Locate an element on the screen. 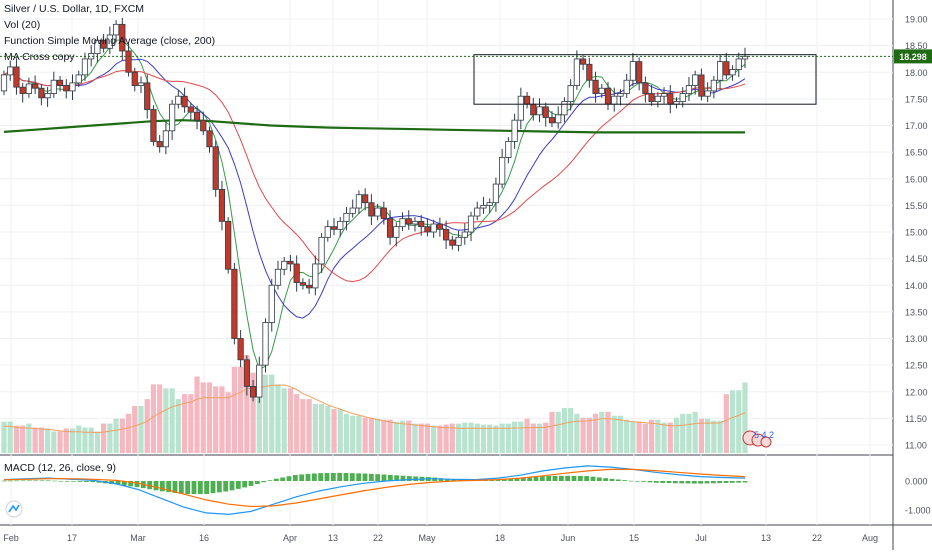 This screenshot has width=932, height=555. price-tick-label: 15.00 is located at coordinates (916, 233).